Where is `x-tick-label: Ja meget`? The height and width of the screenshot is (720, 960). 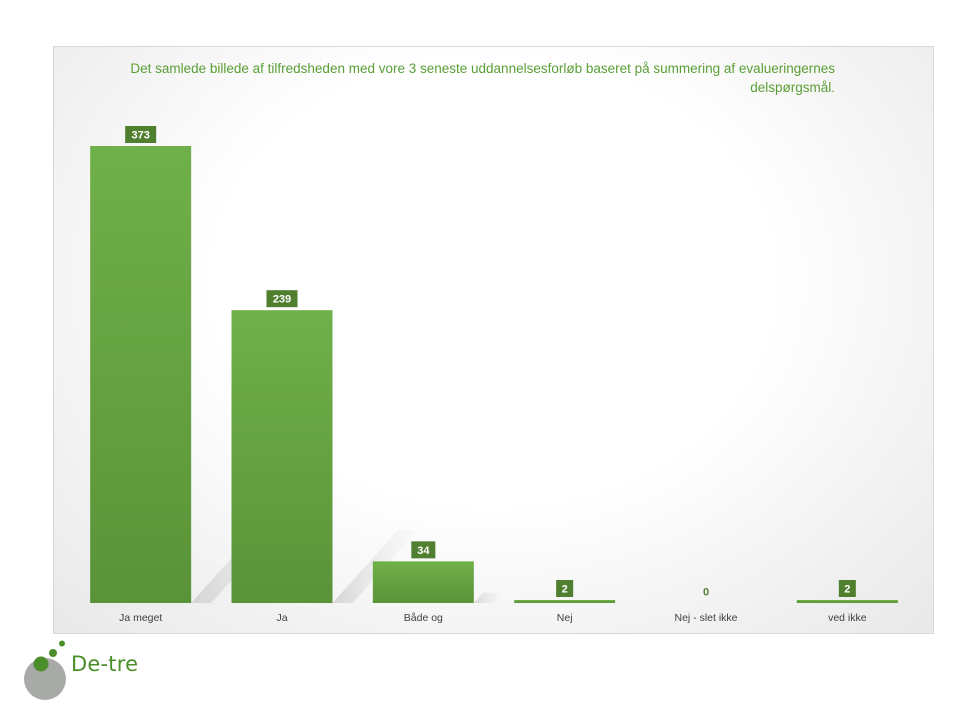
x-tick-label: Ja meget is located at coordinates (140, 618).